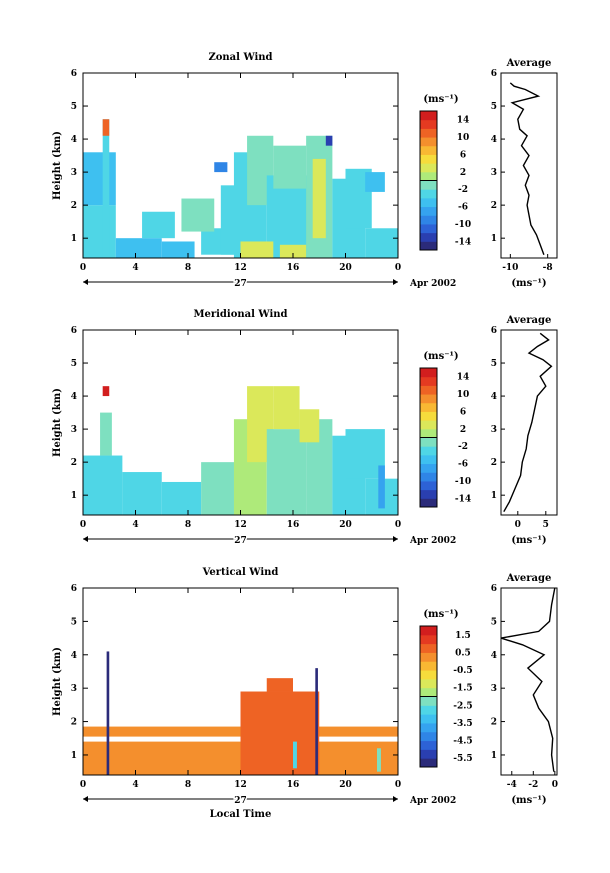  I want to click on panel2-avg-ytick-label-2: 2, so click(494, 463).